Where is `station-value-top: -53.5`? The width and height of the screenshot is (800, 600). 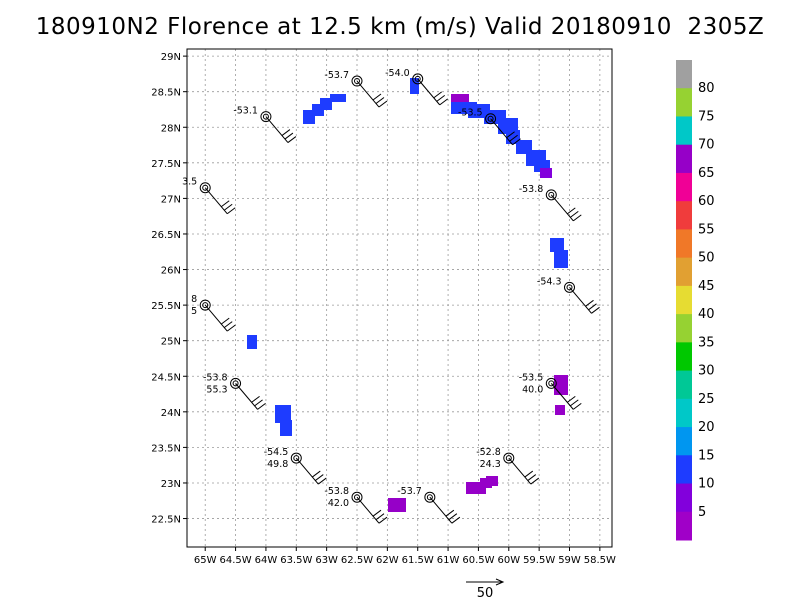
station-value-top: -53.5 is located at coordinates (531, 377).